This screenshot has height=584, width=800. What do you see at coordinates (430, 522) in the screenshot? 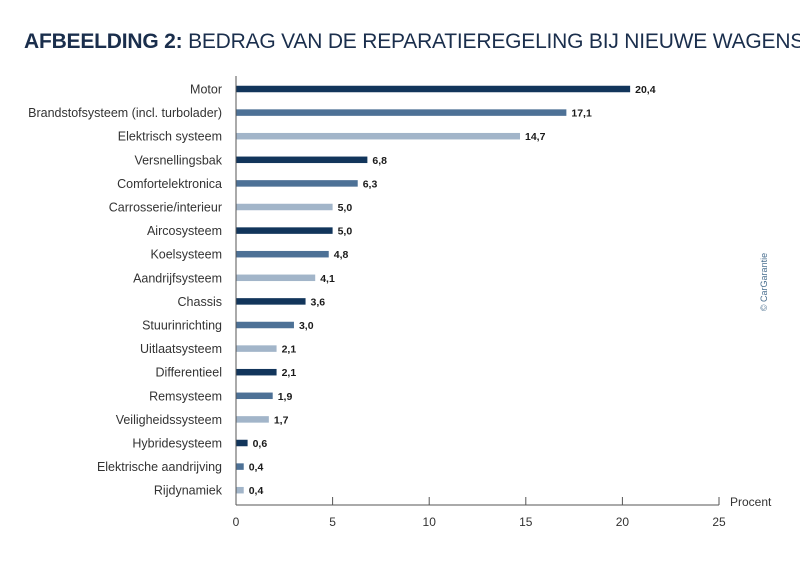
I see `x-tick-label: 10` at bounding box center [430, 522].